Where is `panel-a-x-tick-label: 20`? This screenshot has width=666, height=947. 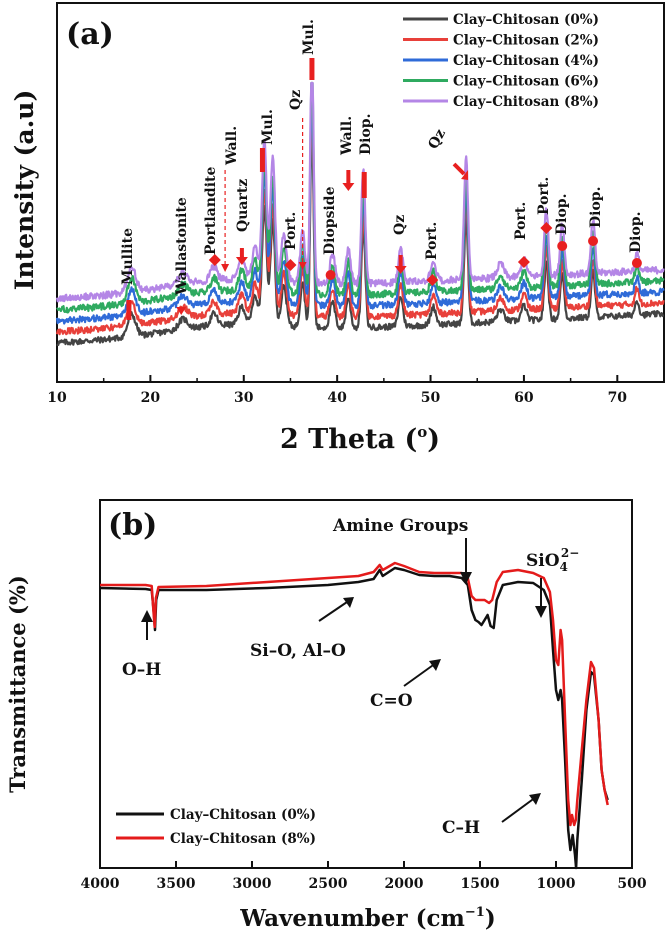
panel-a-x-tick-label: 20 is located at coordinates (151, 398).